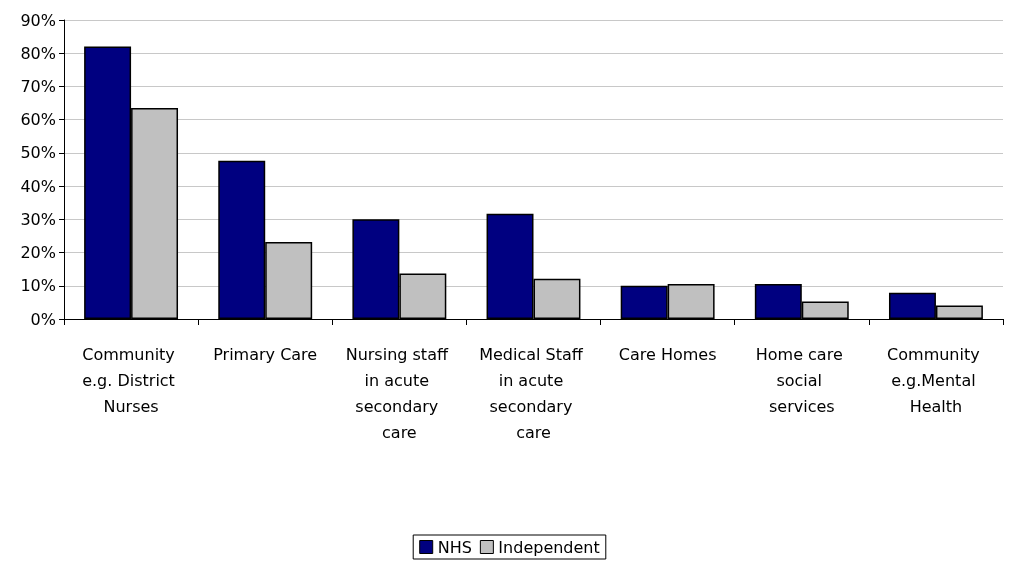 The image size is (1019, 561). I want to click on y-tick-label: 20%, so click(38, 253).